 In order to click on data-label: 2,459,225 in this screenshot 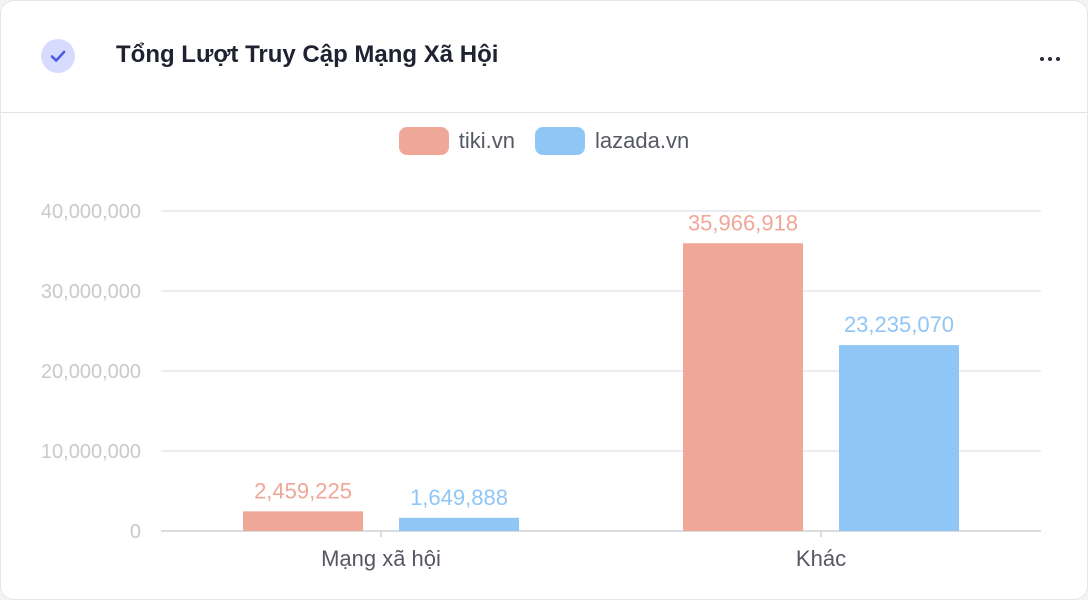, I will do `click(303, 490)`.